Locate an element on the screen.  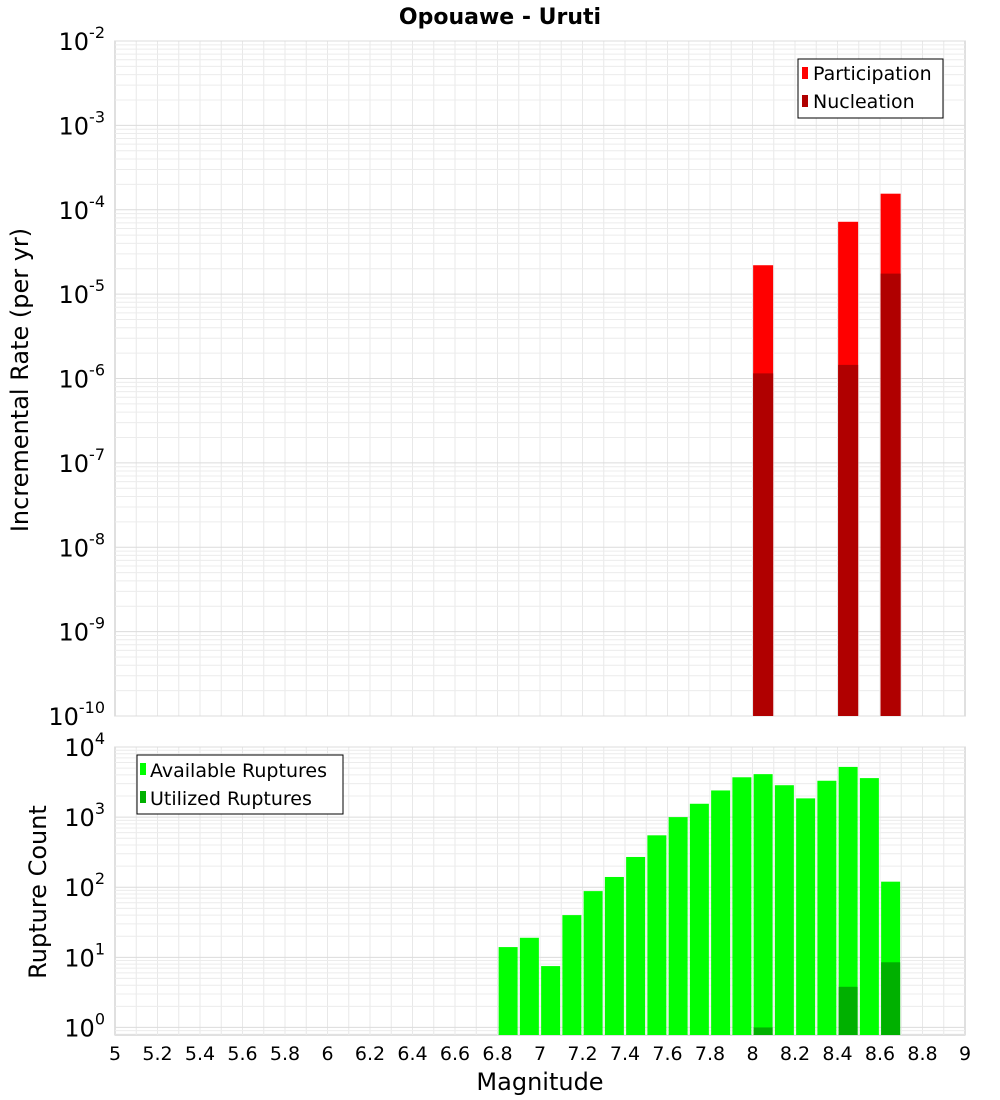
x-tick-label: 6 is located at coordinates (327, 1054).